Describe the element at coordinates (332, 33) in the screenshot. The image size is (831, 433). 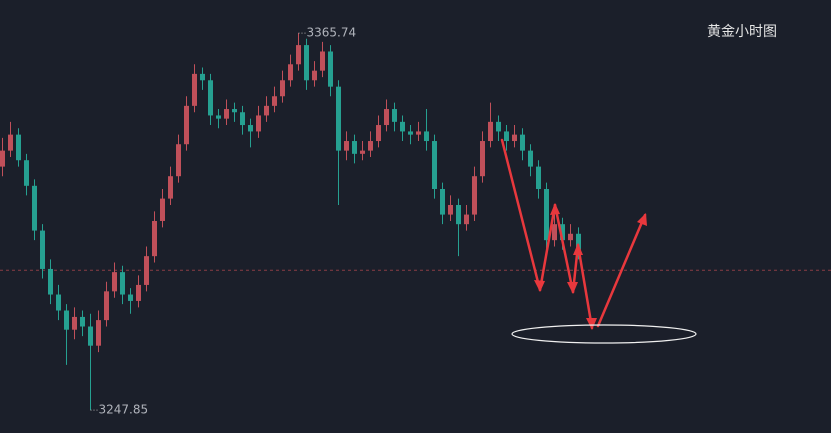
I see `extreme-label: 3365.74` at that location.